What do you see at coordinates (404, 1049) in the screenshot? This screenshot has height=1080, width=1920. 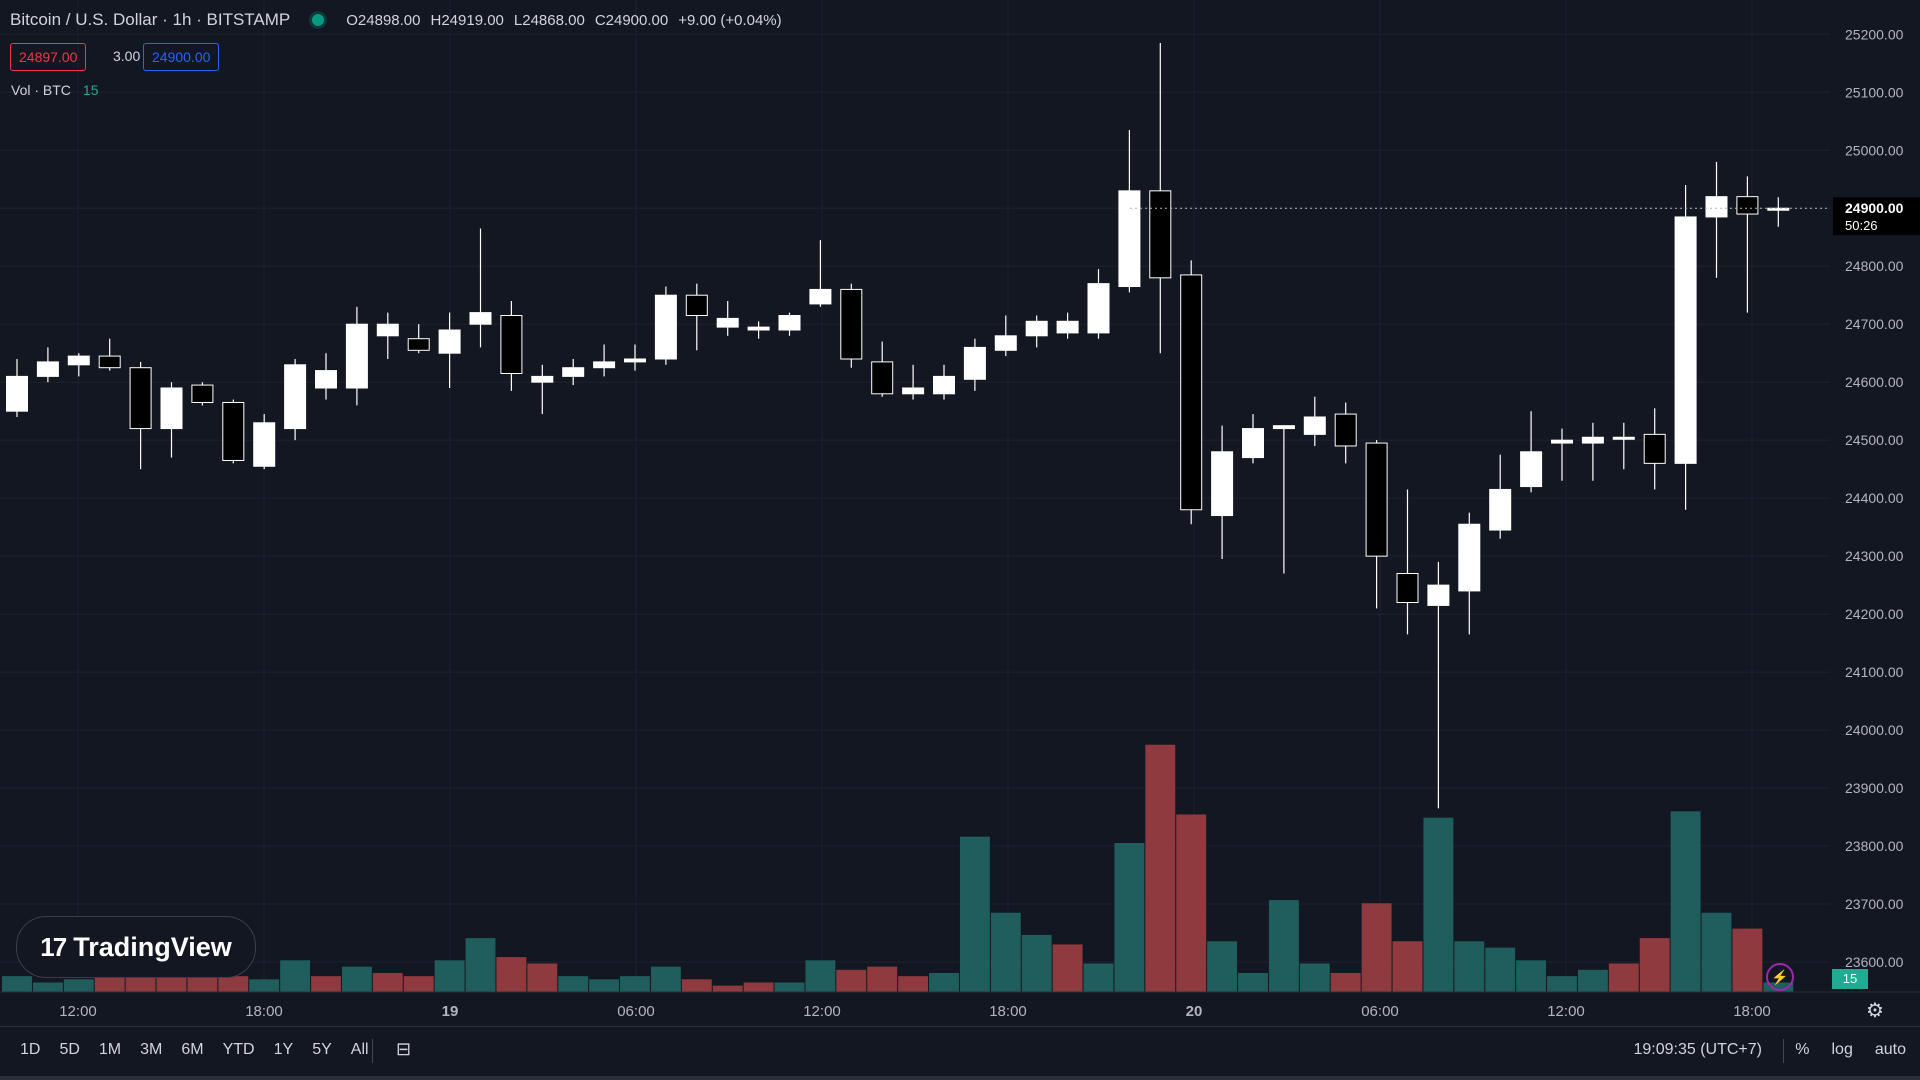 I see `go-to-date-icon: ⊟` at bounding box center [404, 1049].